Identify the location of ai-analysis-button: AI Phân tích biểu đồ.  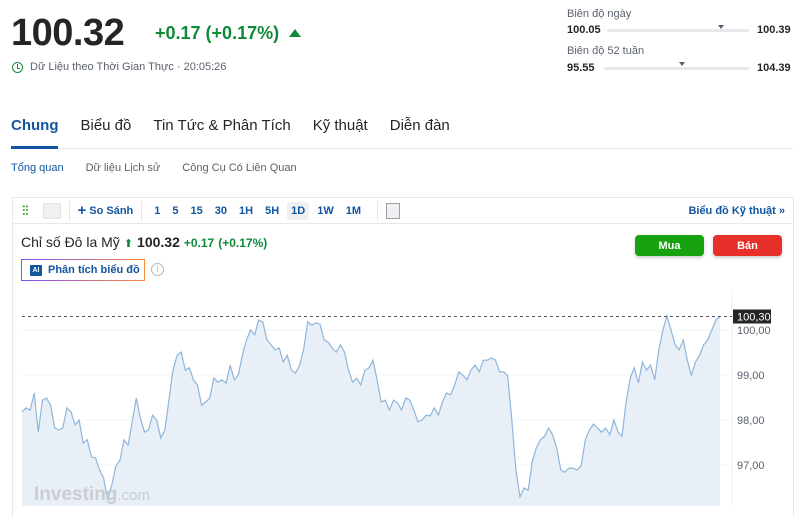
(83, 270).